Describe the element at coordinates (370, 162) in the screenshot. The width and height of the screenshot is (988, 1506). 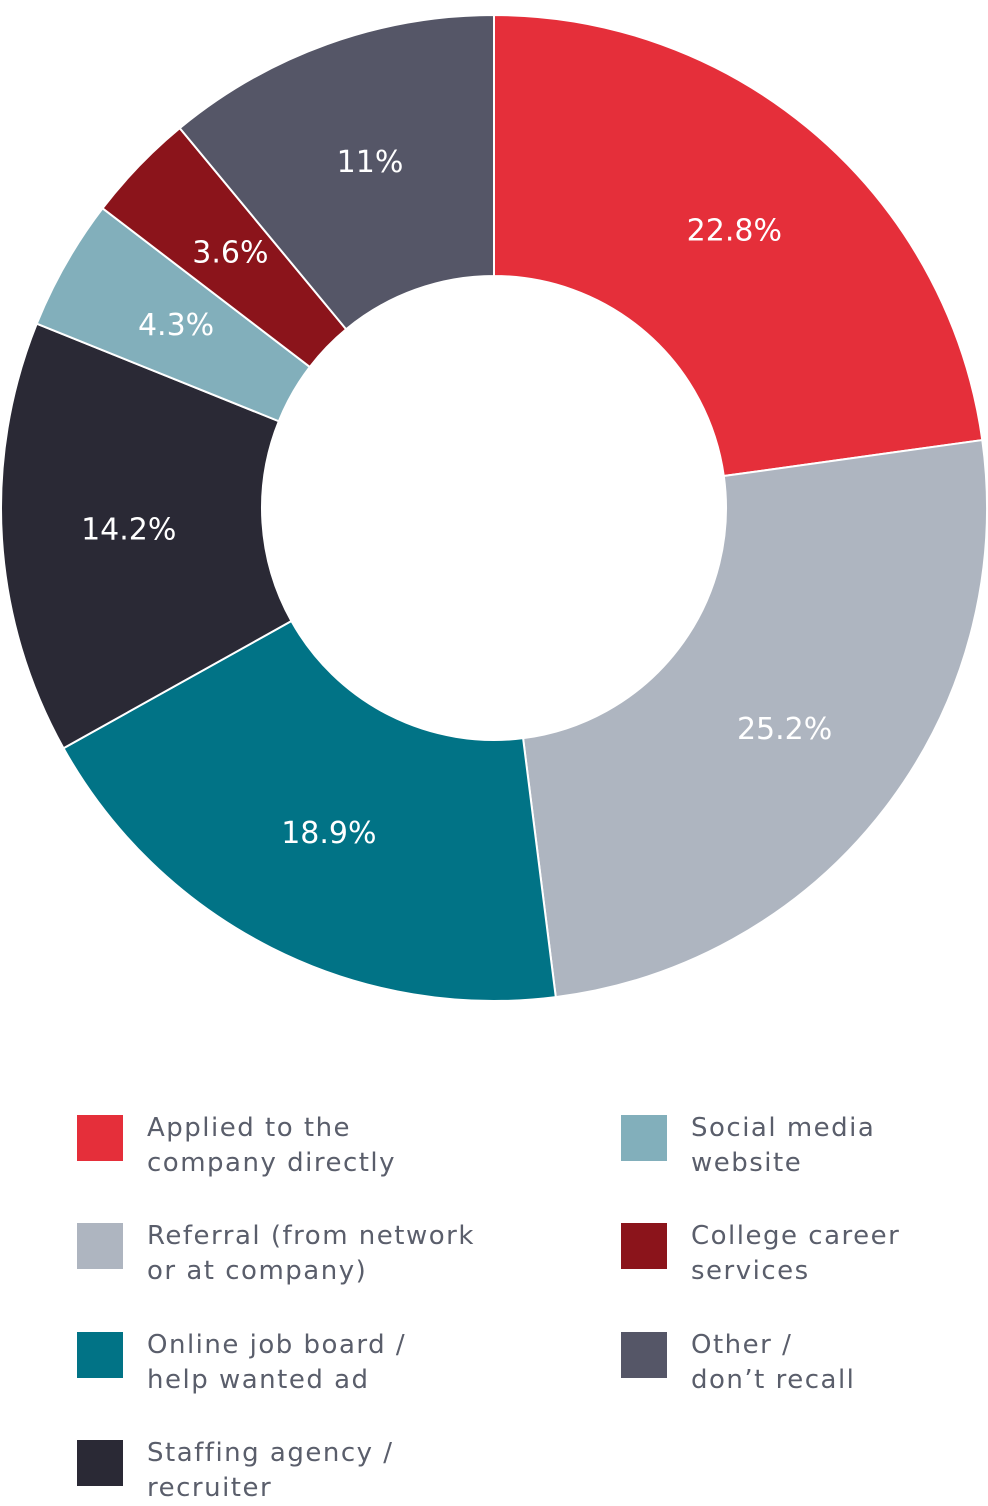
I see `data-label: 11%` at that location.